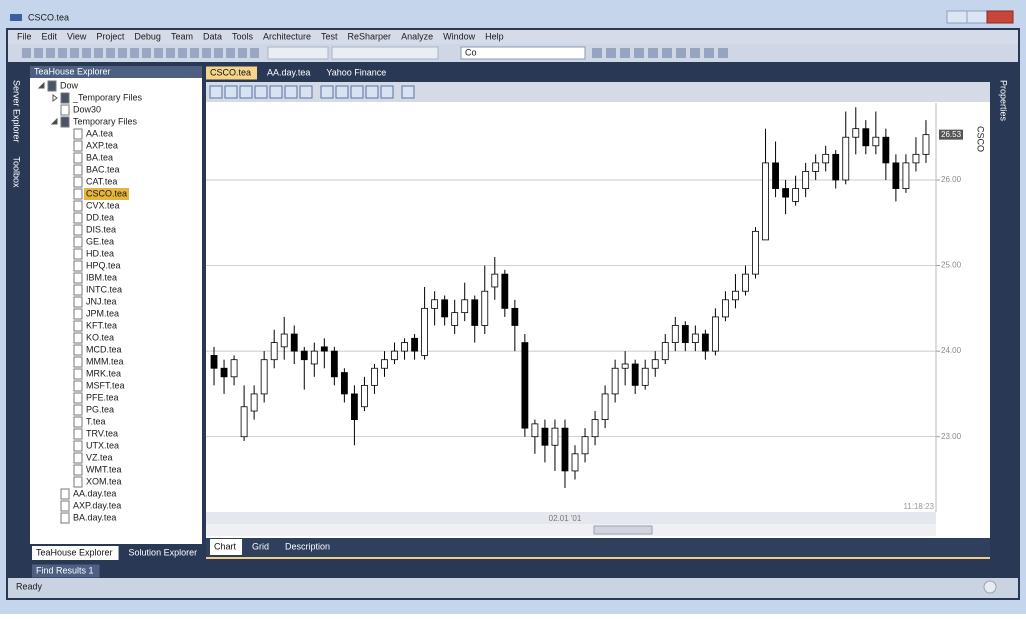  I want to click on tree-item: MCD.tea, so click(104, 349).